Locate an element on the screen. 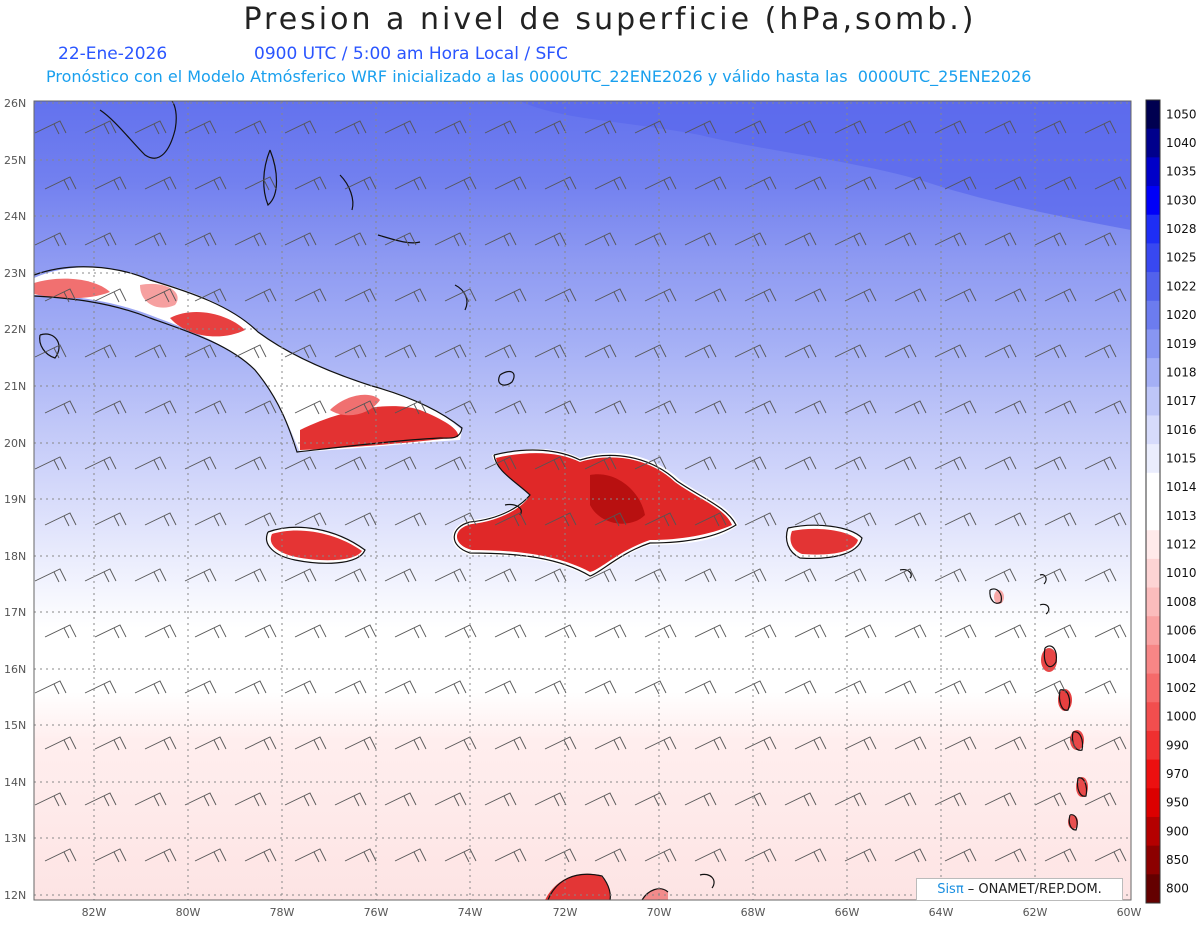 The width and height of the screenshot is (1200, 927). colorbar-label: 850 is located at coordinates (1177, 860).